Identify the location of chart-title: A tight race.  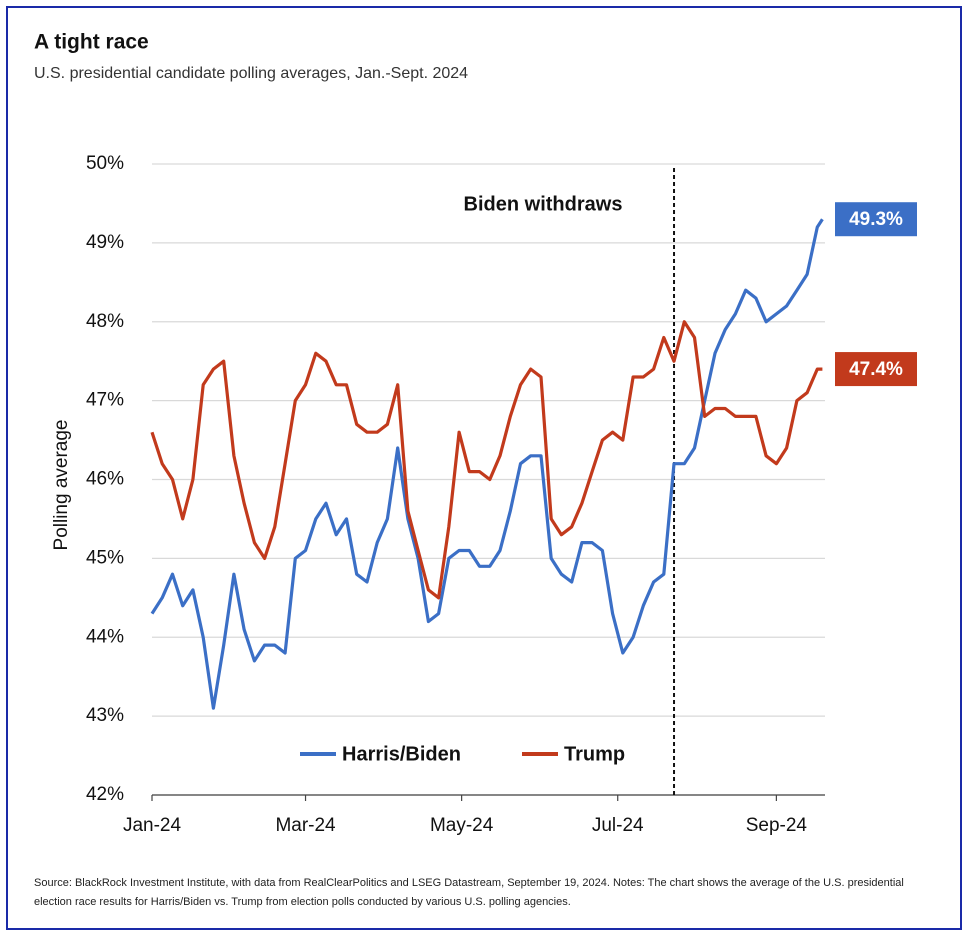
(91, 42).